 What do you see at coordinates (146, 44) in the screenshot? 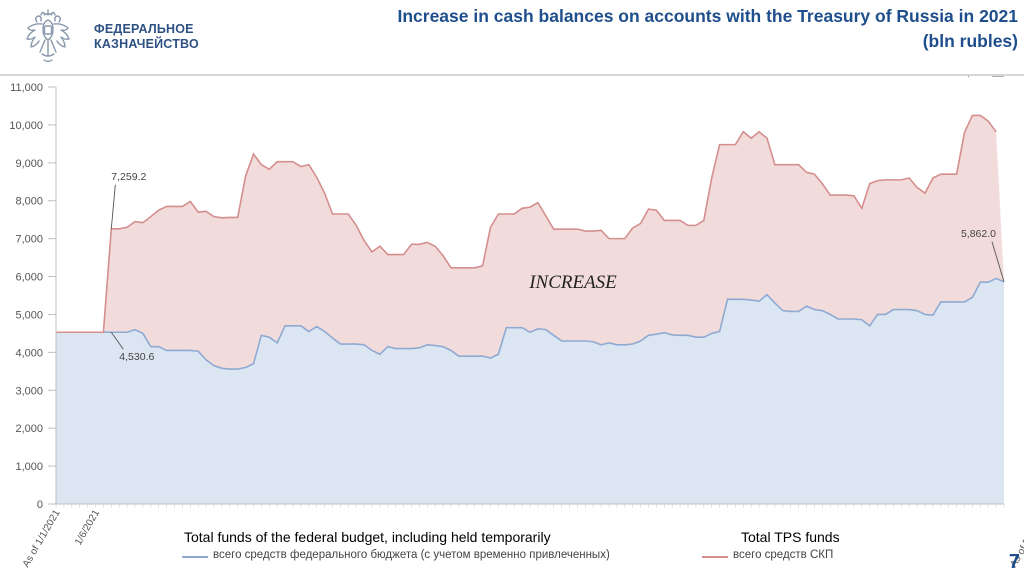
I see `org-name-line2: КАЗНАЧЕЙСТВО` at bounding box center [146, 44].